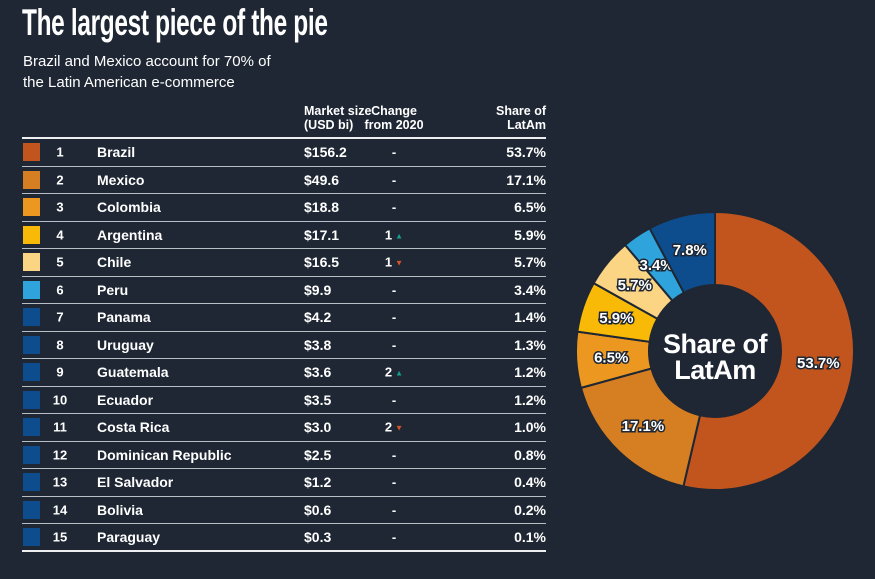  What do you see at coordinates (616, 318) in the screenshot?
I see `pie-slice-label: 5.9%` at bounding box center [616, 318].